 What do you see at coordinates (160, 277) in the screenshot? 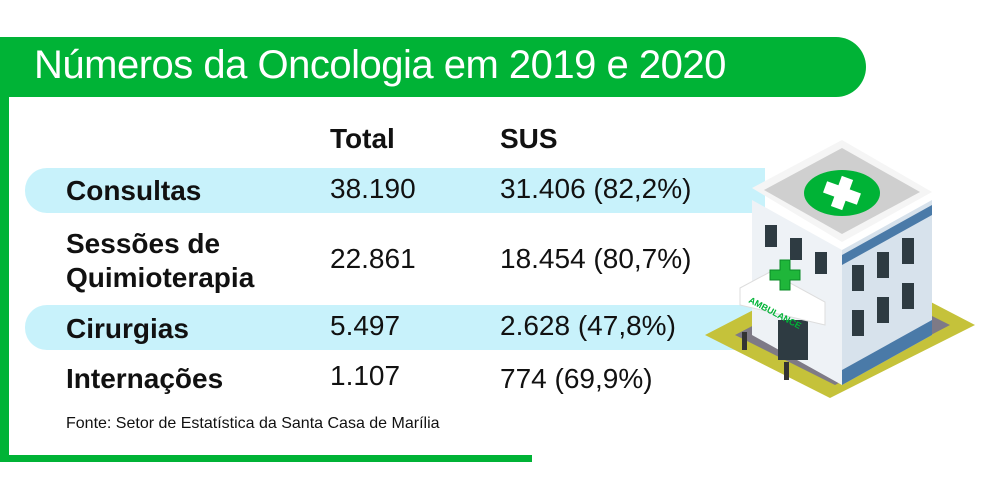
I see `row-label: Quimioterapia` at bounding box center [160, 277].